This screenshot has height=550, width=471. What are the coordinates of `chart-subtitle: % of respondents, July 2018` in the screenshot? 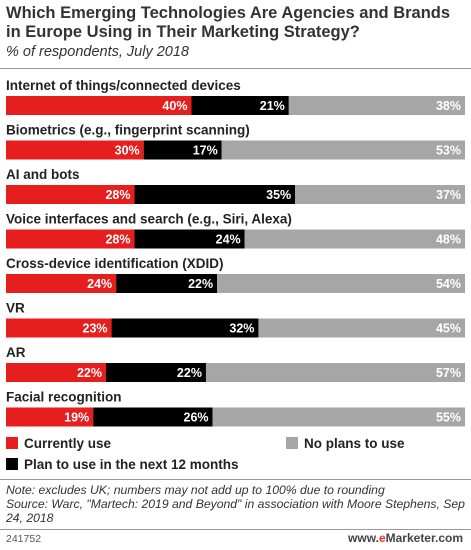 It's located at (97, 52).